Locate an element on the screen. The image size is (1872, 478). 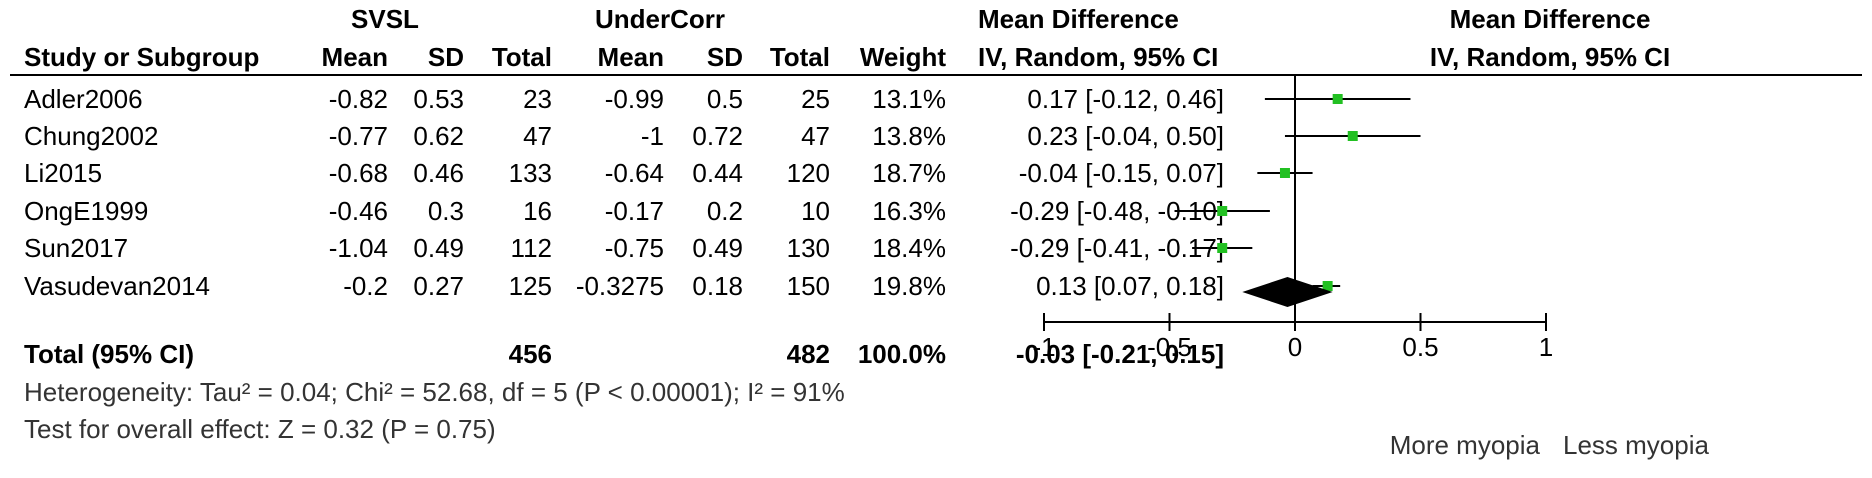
mean1-value: -0.82 is located at coordinates (358, 99).